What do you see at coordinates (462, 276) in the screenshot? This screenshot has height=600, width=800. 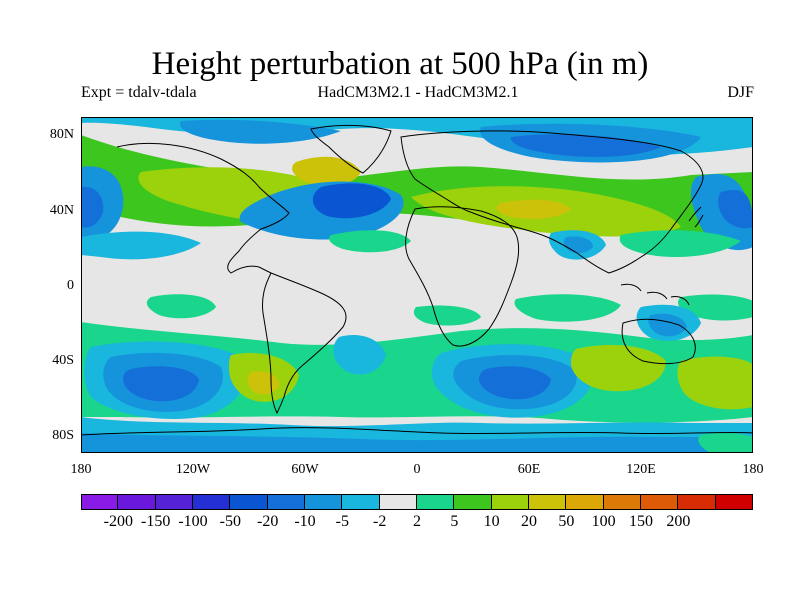 I see `africa-coast` at bounding box center [462, 276].